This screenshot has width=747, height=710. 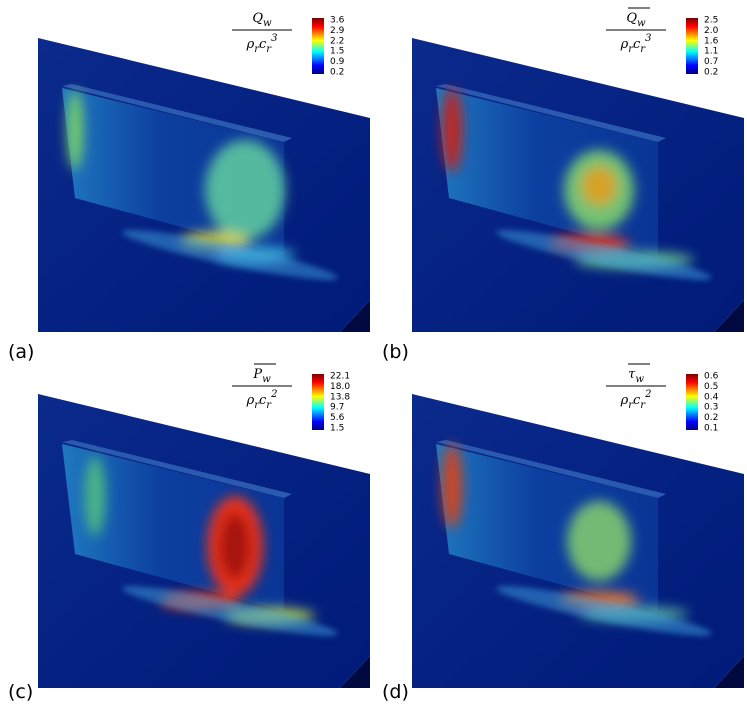 I want to click on symbol: τ, so click(x=632, y=374).